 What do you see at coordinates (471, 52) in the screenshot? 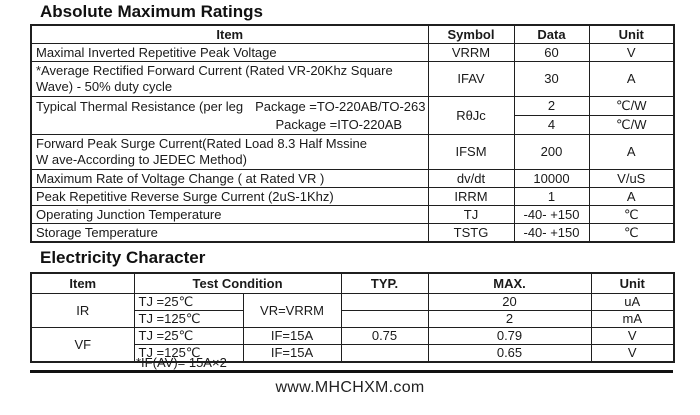
I see `symbol-cell: VRRM` at bounding box center [471, 52].